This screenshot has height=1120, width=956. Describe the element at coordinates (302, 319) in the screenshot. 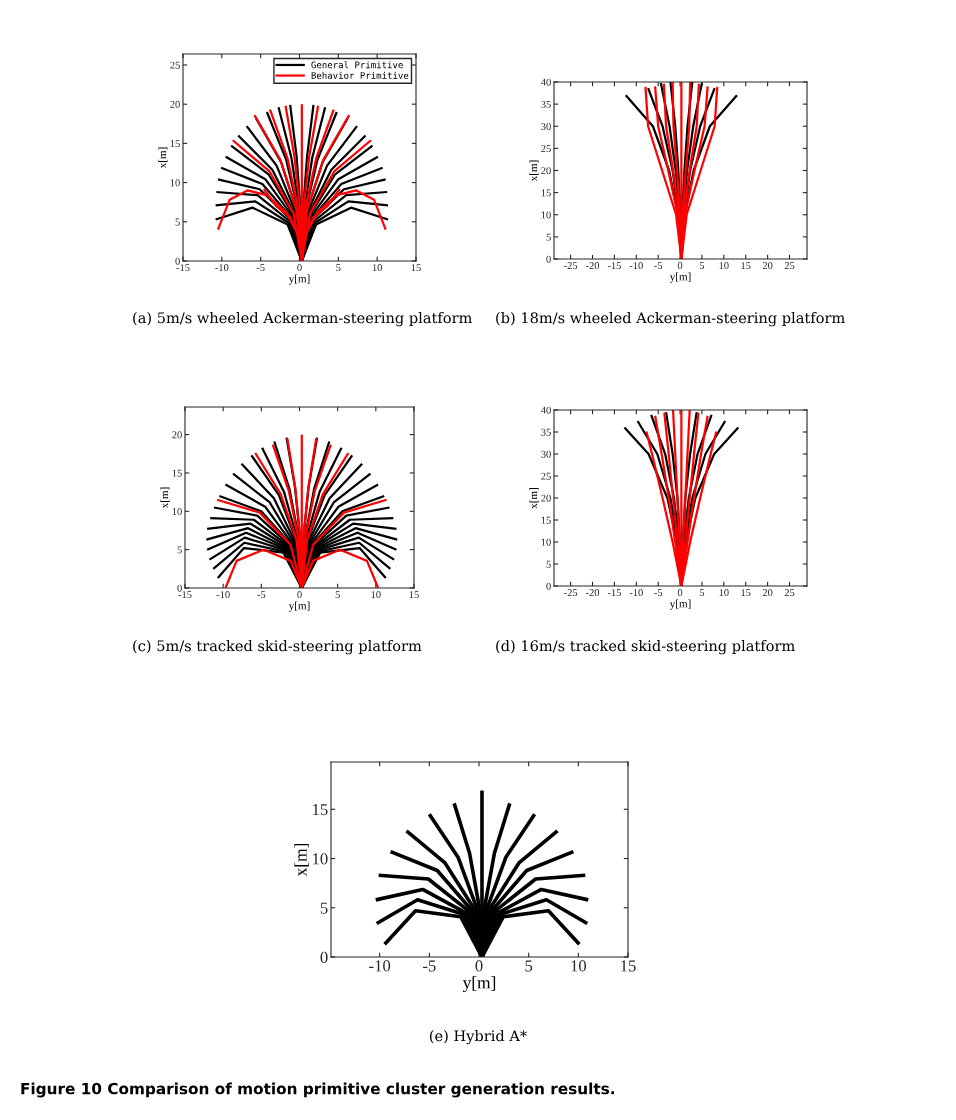

I see `text: (a) 5m/s wheeled Ackerman-steering platform` at that location.